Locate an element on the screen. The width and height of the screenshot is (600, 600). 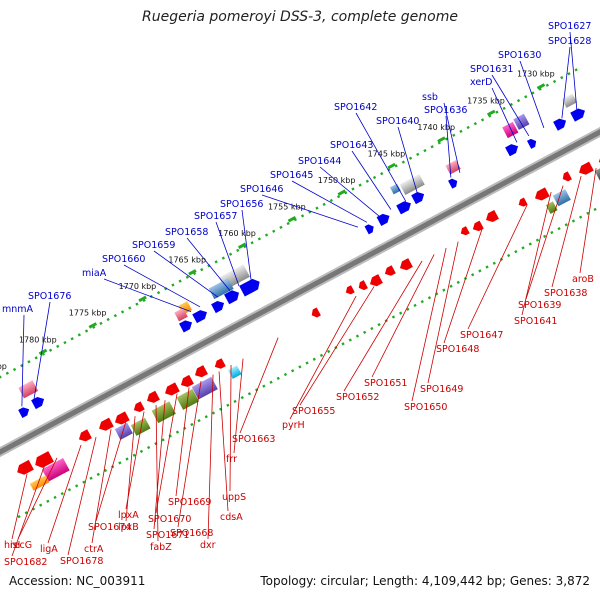
reverse-gene-label: pyrH is located at coordinates (293, 425).